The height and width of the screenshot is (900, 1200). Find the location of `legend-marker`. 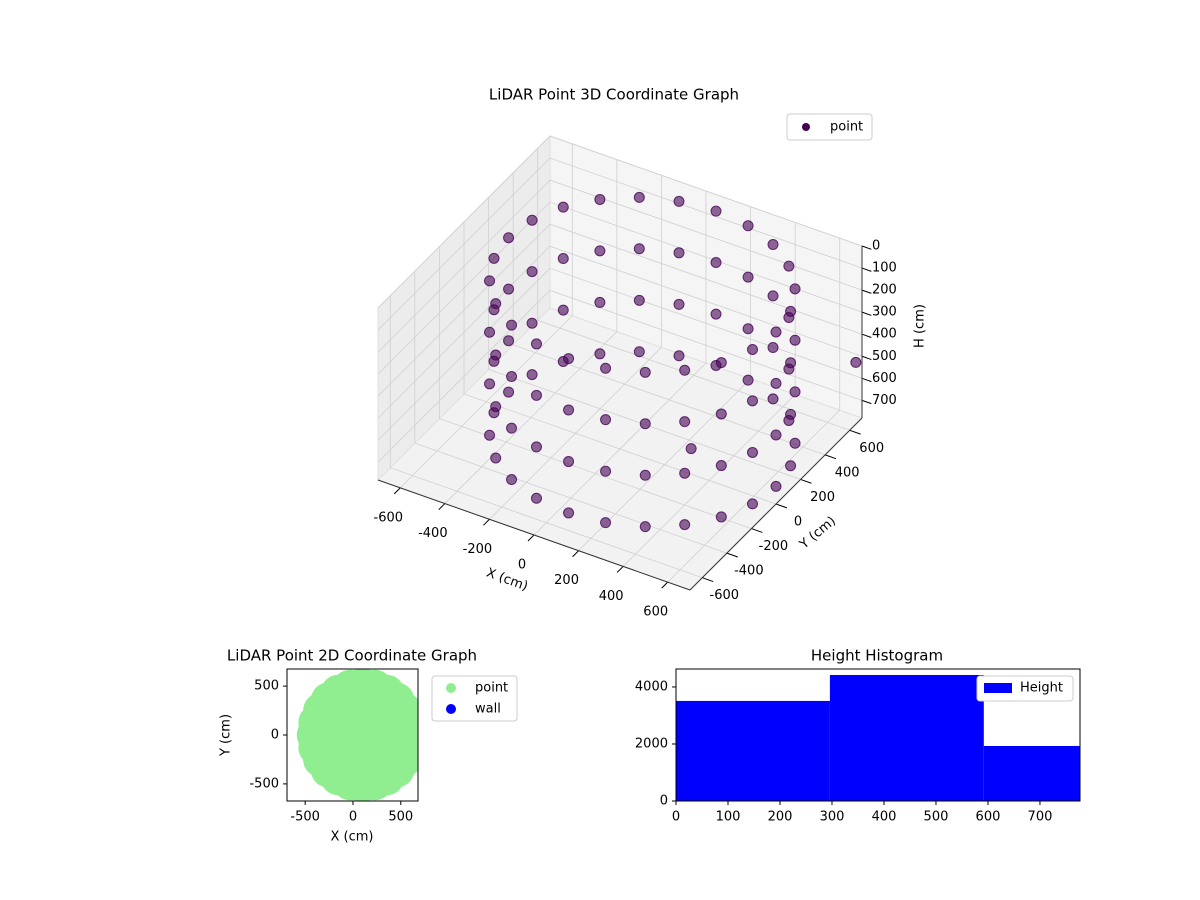

legend-marker is located at coordinates (806, 127).